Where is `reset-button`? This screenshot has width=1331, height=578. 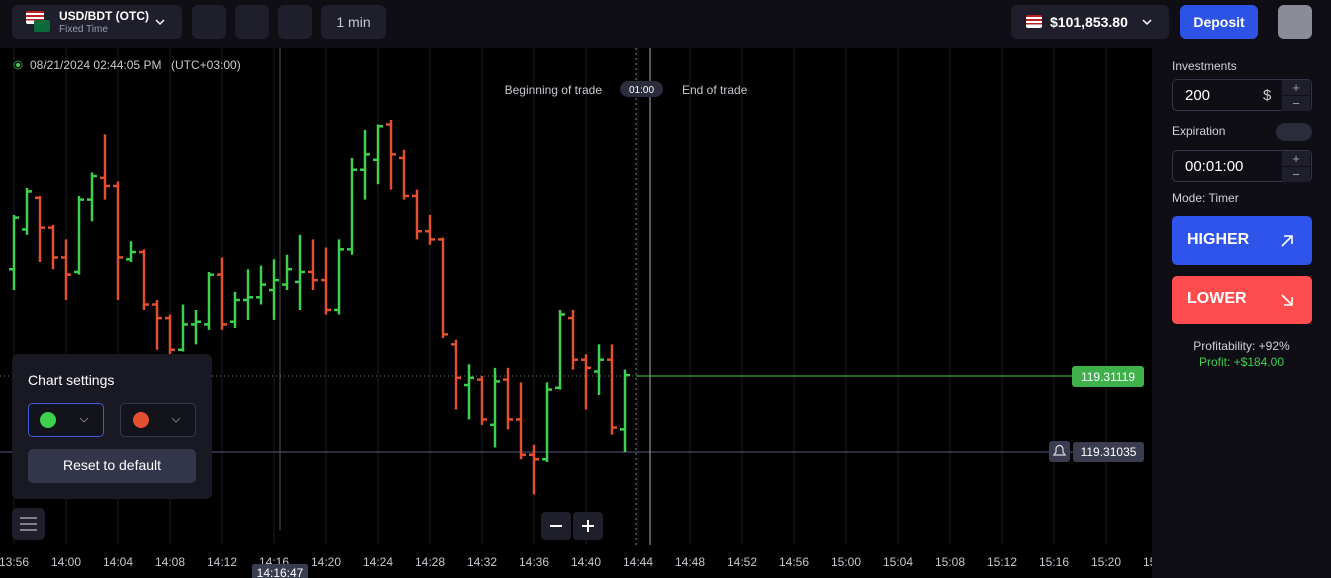
reset-button is located at coordinates (112, 466).